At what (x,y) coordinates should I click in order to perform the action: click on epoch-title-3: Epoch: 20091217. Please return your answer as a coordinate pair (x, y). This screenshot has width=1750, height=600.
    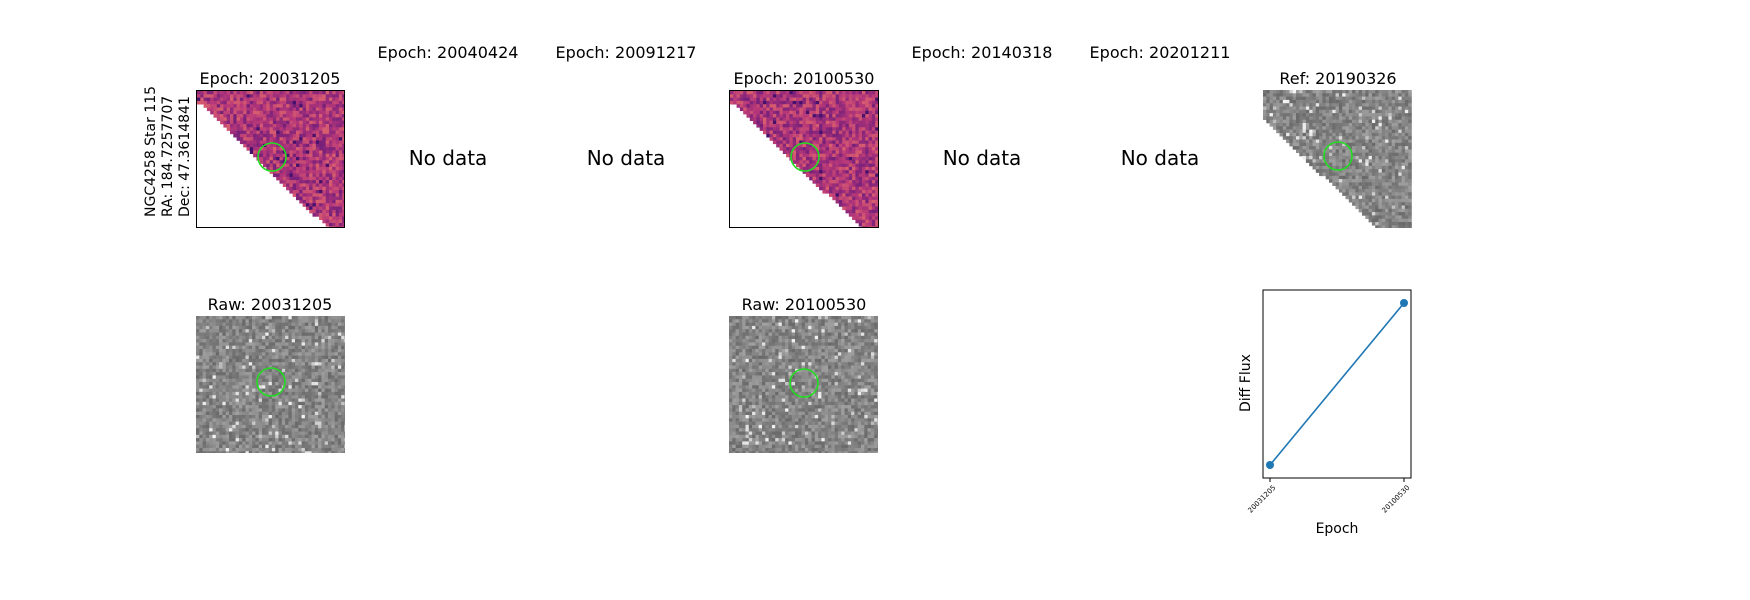
    Looking at the image, I should click on (626, 52).